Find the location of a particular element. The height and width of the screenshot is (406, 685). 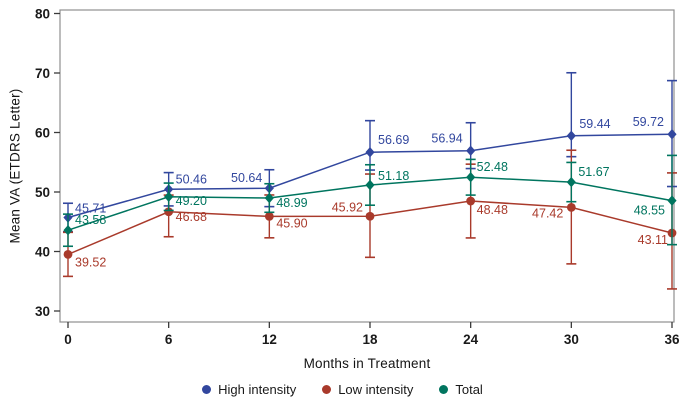

data-point-label: 47.42 is located at coordinates (547, 213).